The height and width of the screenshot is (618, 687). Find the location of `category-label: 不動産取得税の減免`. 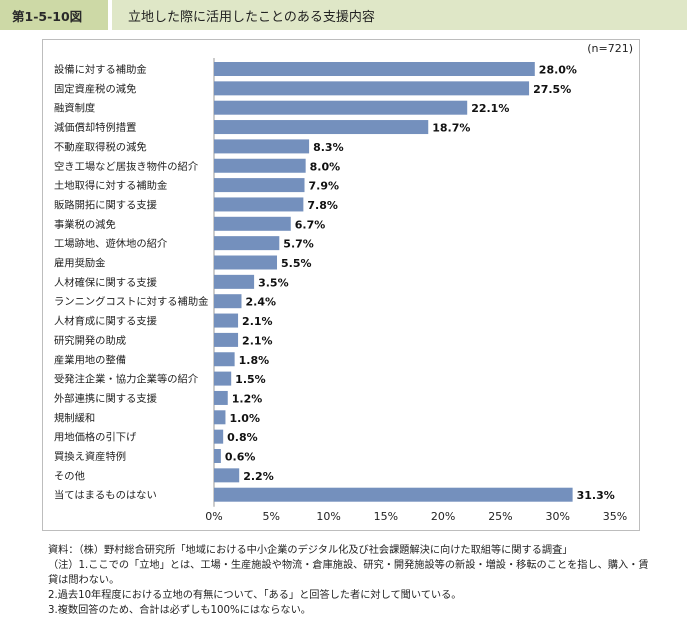

category-label: 不動産取得税の減免 is located at coordinates (100, 146).